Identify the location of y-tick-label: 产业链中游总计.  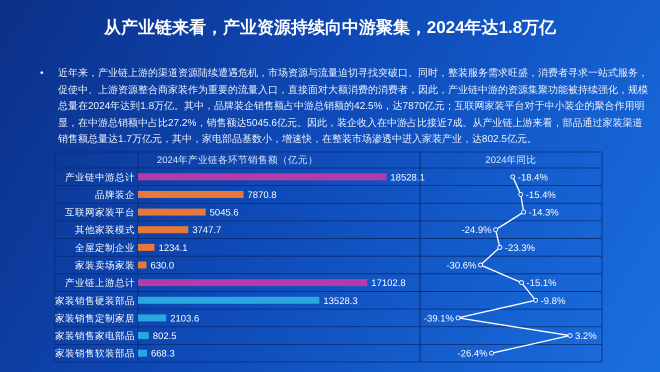
(100, 177).